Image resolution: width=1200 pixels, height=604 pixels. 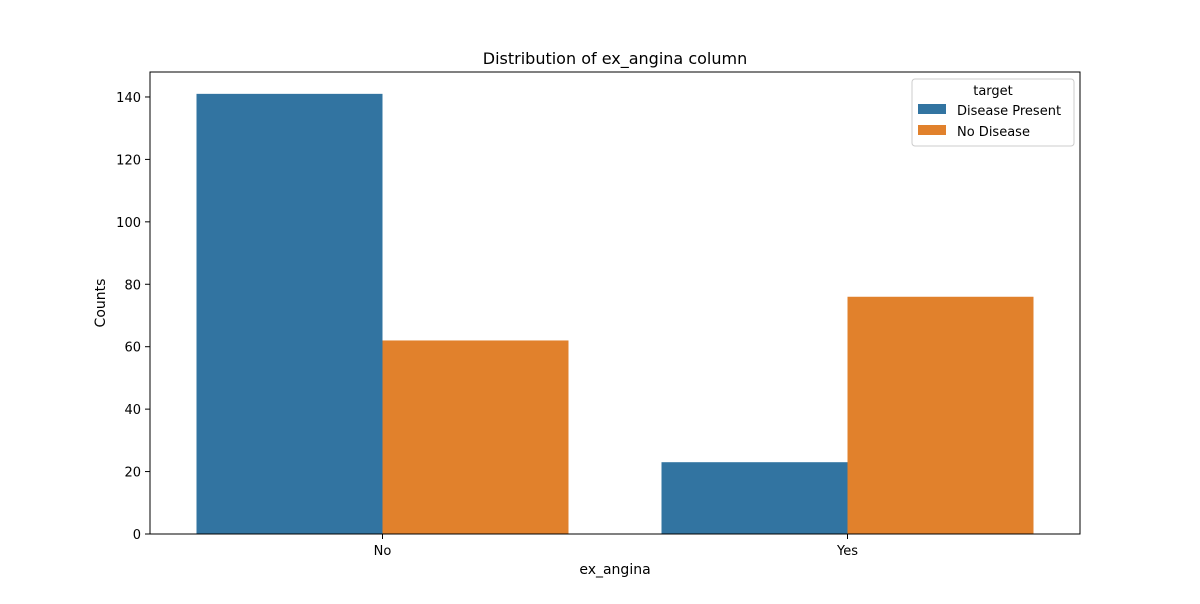 What do you see at coordinates (475, 437) in the screenshot?
I see `bar-no-disease-no` at bounding box center [475, 437].